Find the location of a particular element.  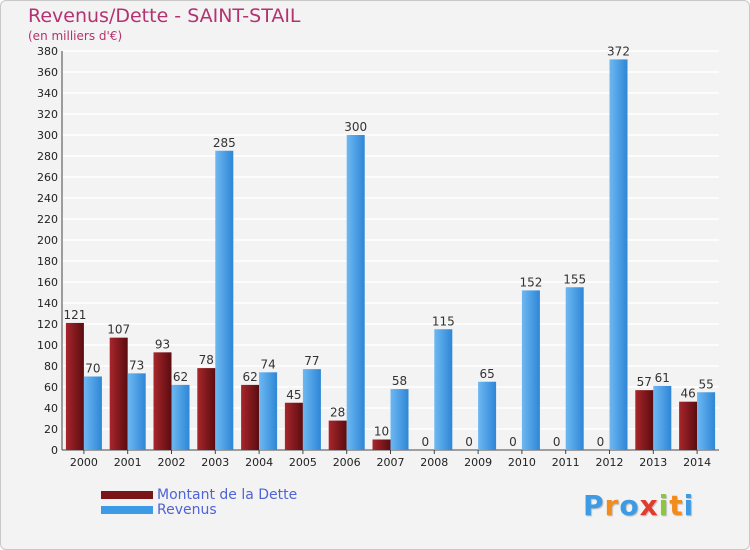

x-tick-label: 2003 is located at coordinates (215, 462).